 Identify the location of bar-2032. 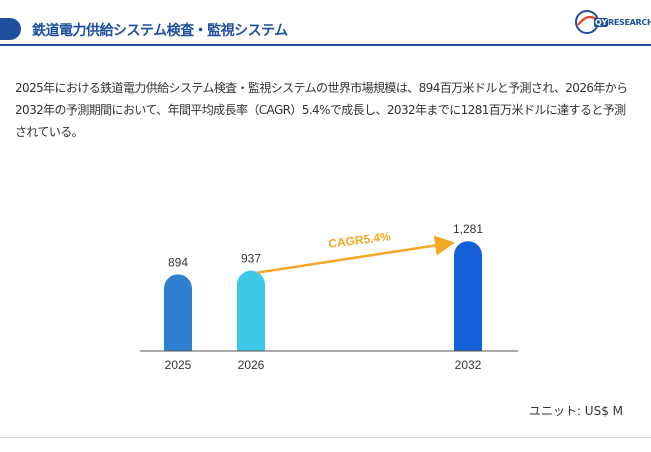
(468, 296).